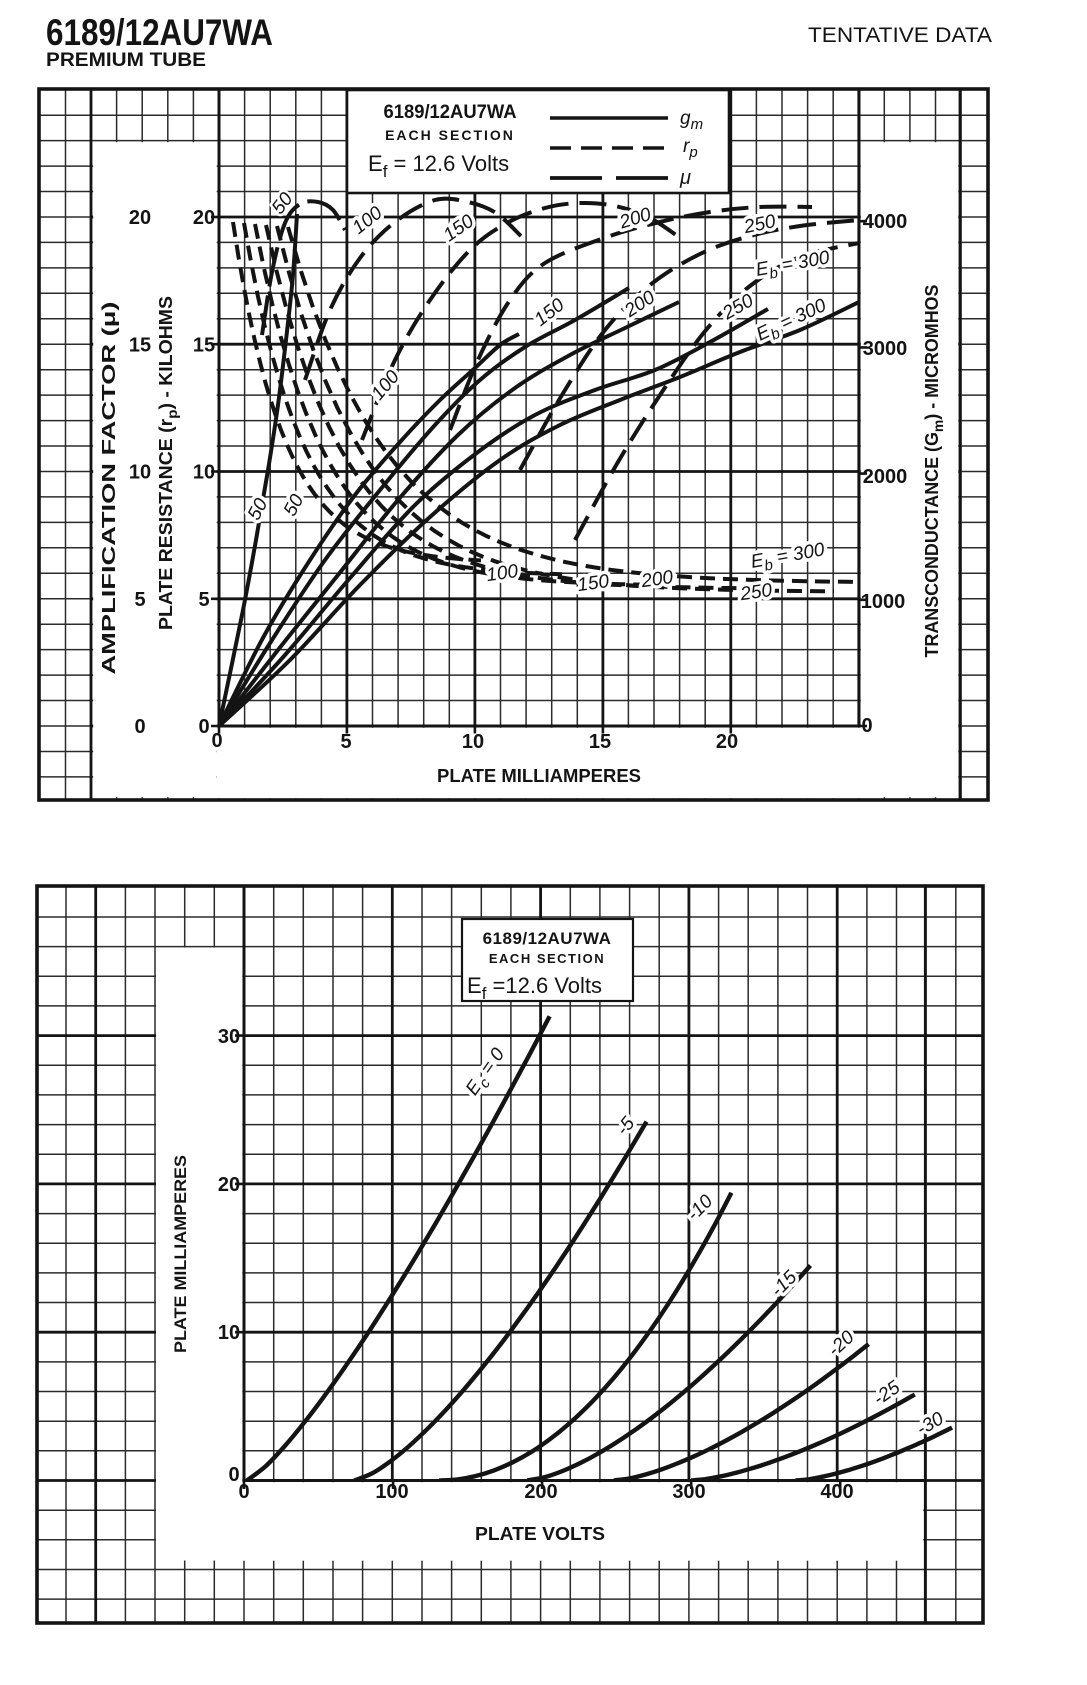 This screenshot has height=1685, width=1087. Describe the element at coordinates (540, 1492) in the screenshot. I see `svg-text: 200` at that location.